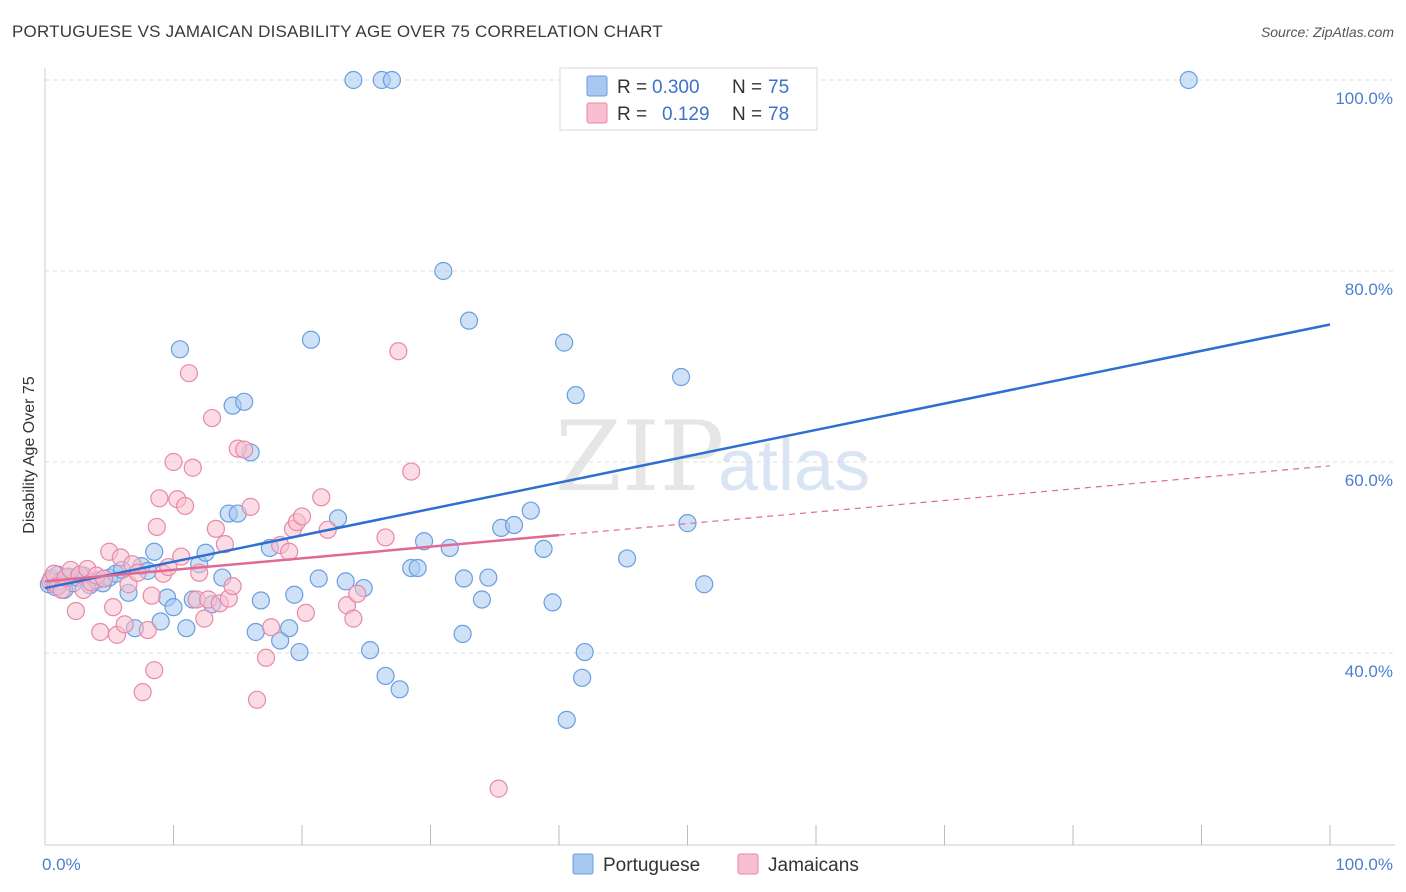  I want to click on x-tick-labels: 0.0% 100.0%, so click(717, 864).